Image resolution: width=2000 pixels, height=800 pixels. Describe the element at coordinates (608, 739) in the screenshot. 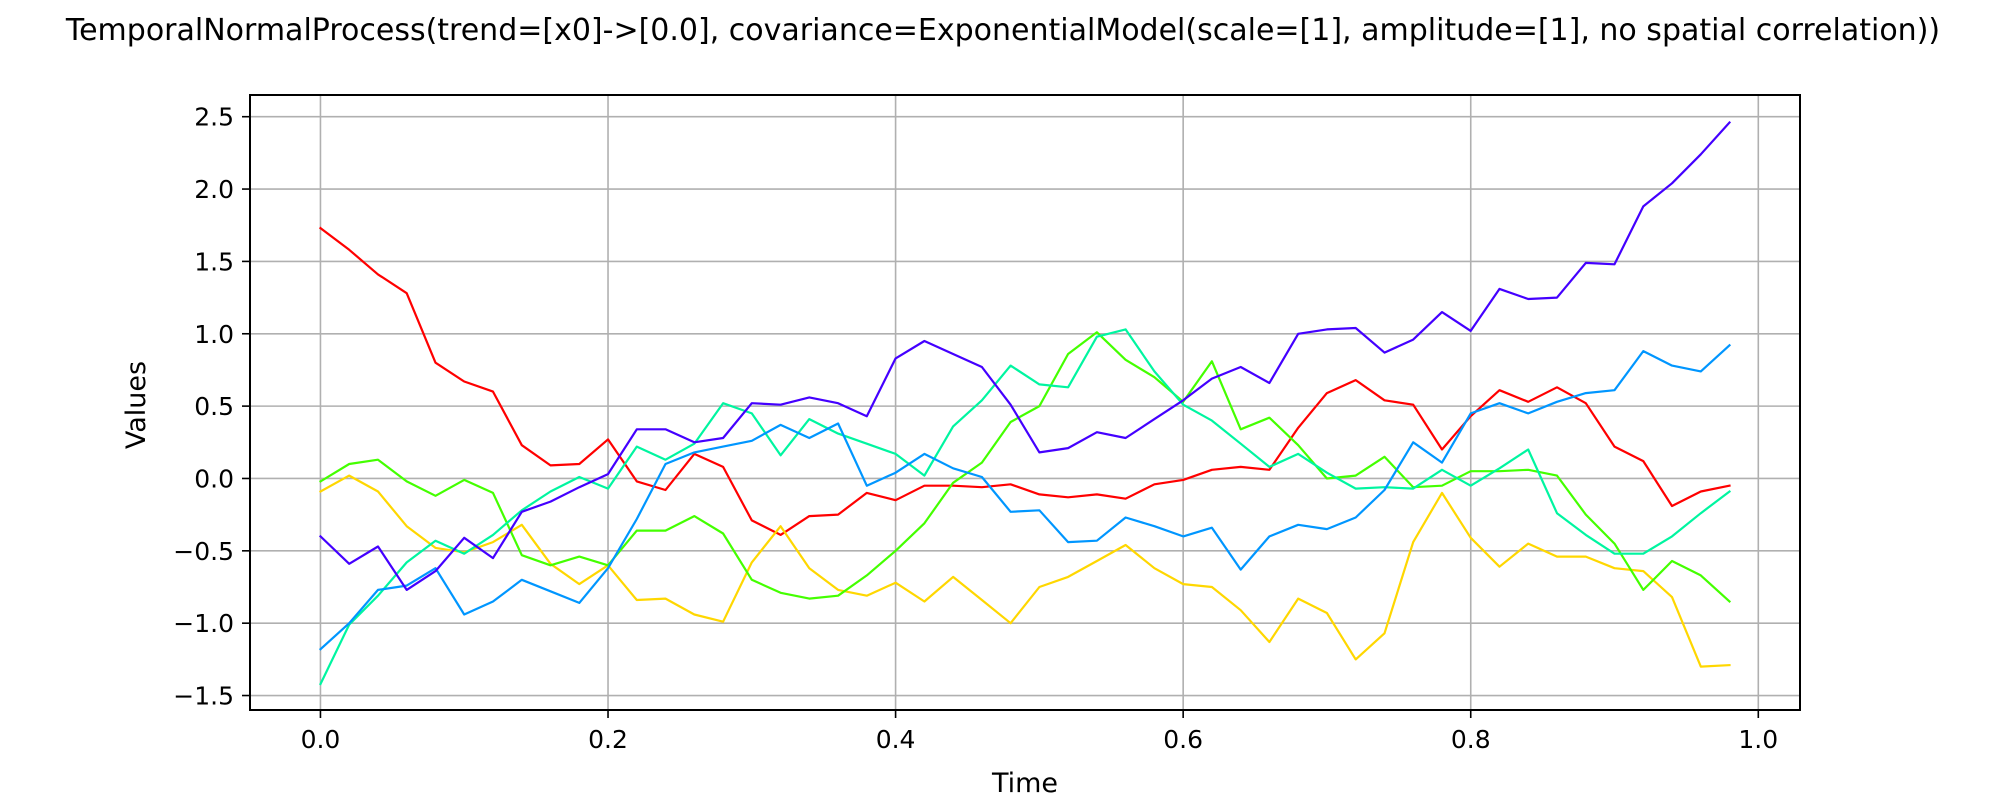

I see `x-tick-label: 0.2` at that location.